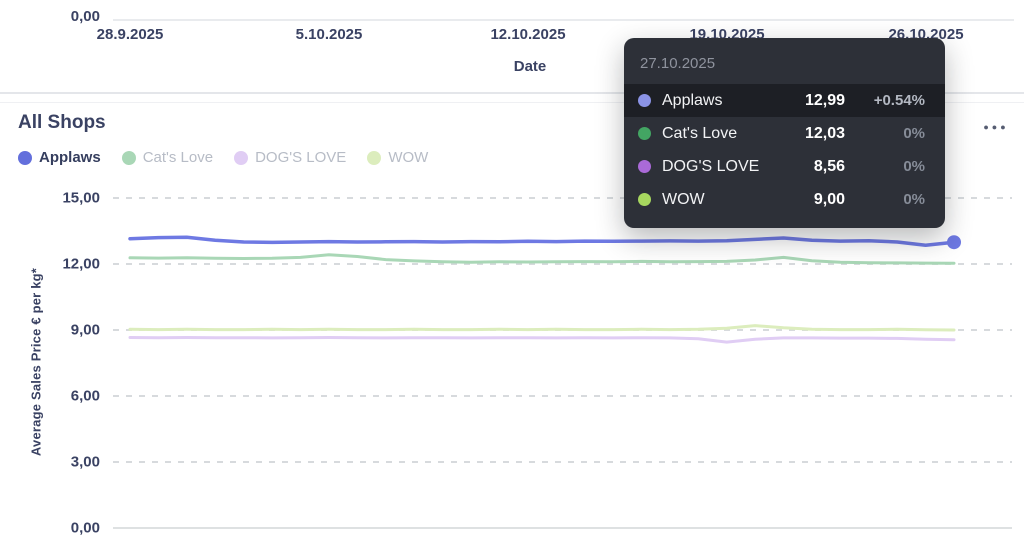 This screenshot has height=537, width=1024. What do you see at coordinates (301, 157) in the screenshot?
I see `legend-label: DOG'S LOVE` at bounding box center [301, 157].